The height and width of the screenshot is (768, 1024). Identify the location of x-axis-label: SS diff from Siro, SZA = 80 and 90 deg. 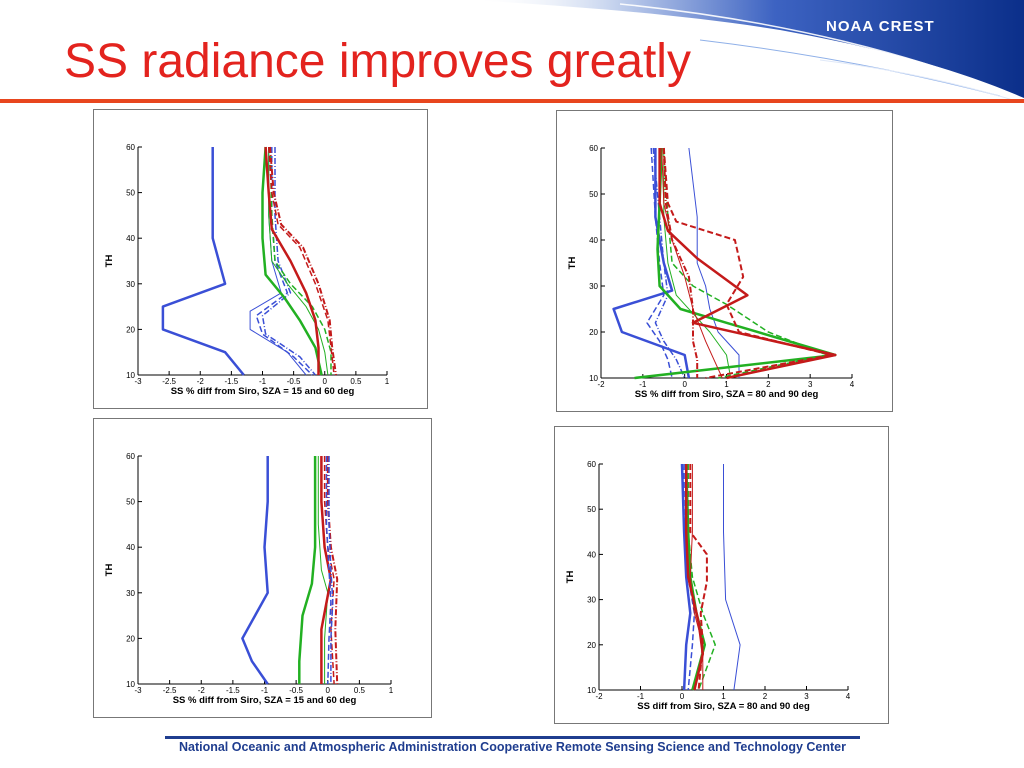
(723, 706).